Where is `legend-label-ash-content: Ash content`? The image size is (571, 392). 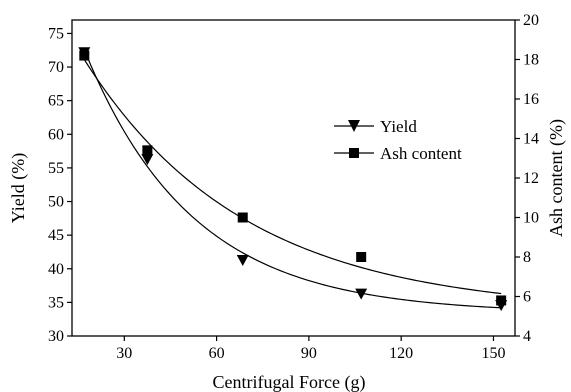
legend-label-ash-content: Ash content is located at coordinates (421, 153).